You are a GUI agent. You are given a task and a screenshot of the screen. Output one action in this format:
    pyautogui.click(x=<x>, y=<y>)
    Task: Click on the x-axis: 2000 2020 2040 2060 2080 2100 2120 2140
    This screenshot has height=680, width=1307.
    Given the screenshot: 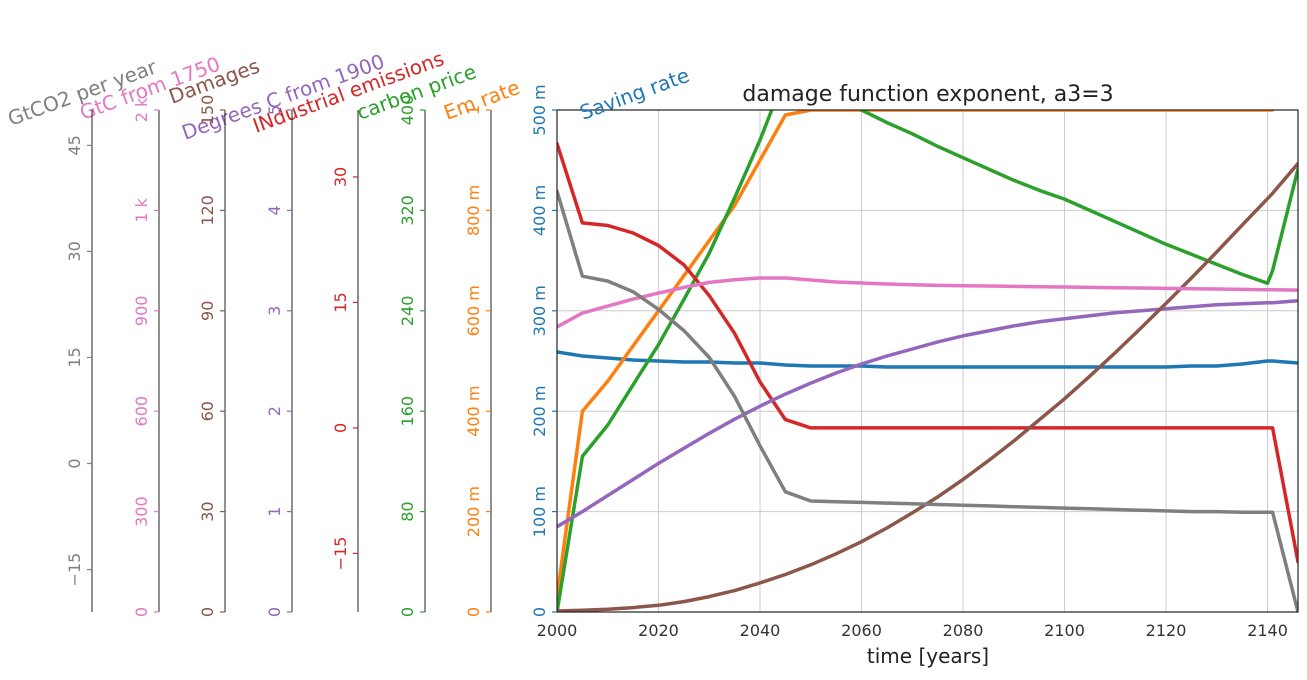 What is the action you would take?
    pyautogui.click(x=912, y=630)
    